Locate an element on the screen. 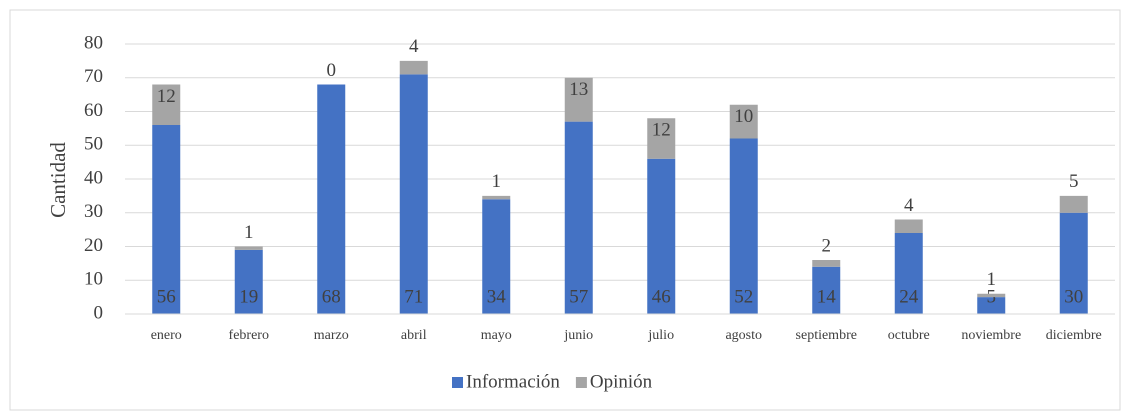 Image resolution: width=1130 pixels, height=412 pixels. data-label: 57 is located at coordinates (578, 296).